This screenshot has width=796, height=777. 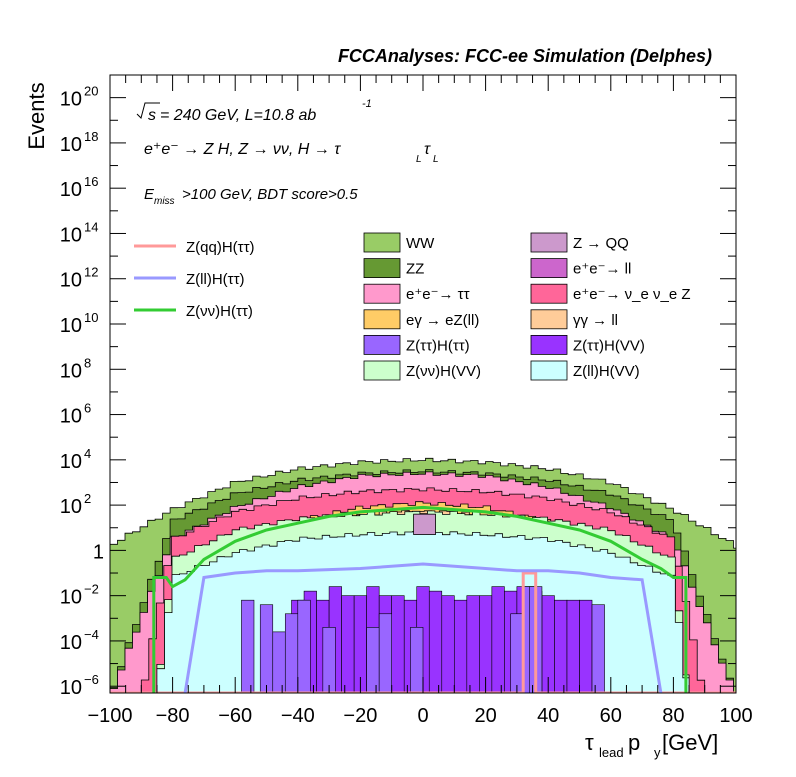 I want to click on x-tick-label: 100, so click(x=735, y=716).